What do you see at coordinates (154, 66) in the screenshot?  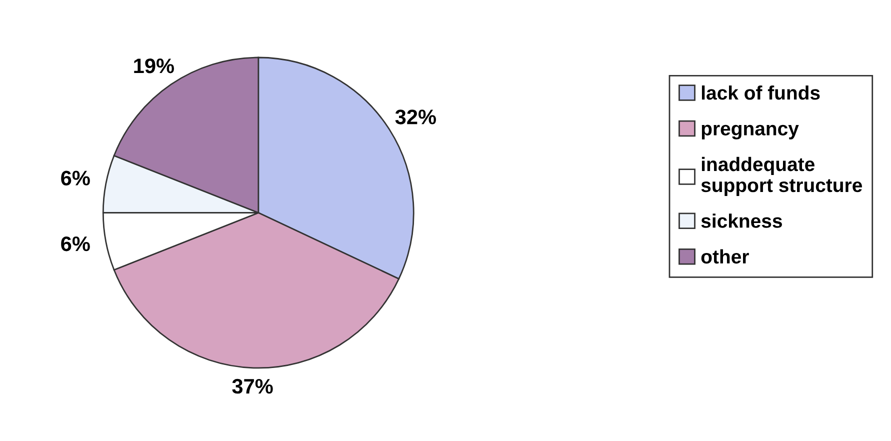 I see `data-label: 19%` at bounding box center [154, 66].